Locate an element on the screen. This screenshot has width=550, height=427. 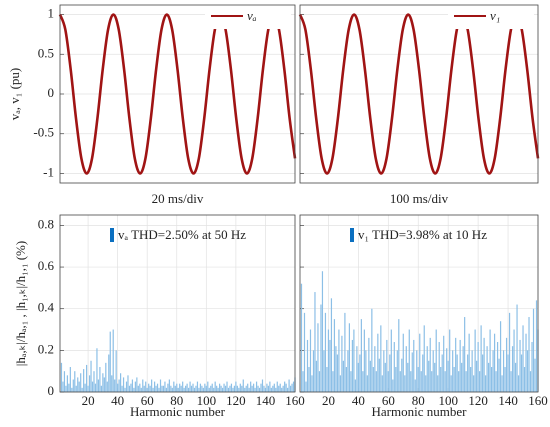
x-tick-label: 20 is located at coordinates (328, 400).